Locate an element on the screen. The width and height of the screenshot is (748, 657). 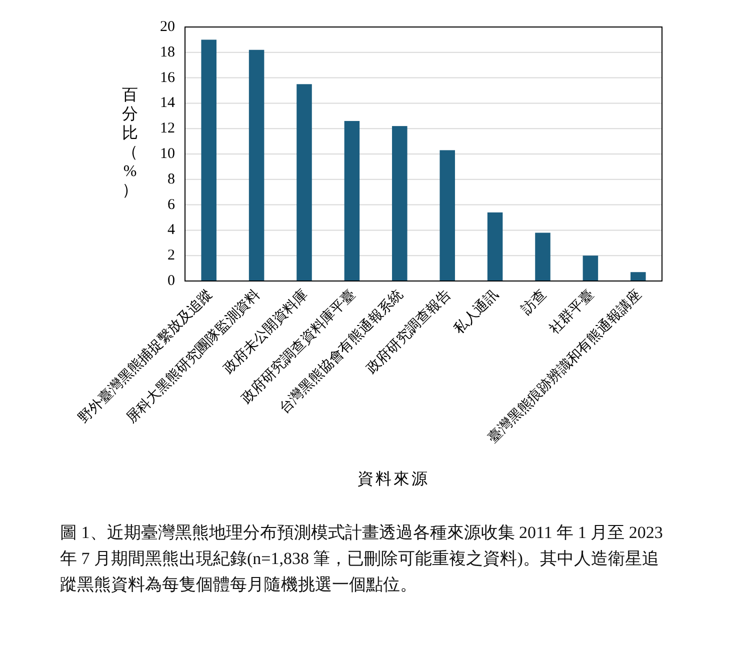
y-tick-label: 18 is located at coordinates (167, 52).